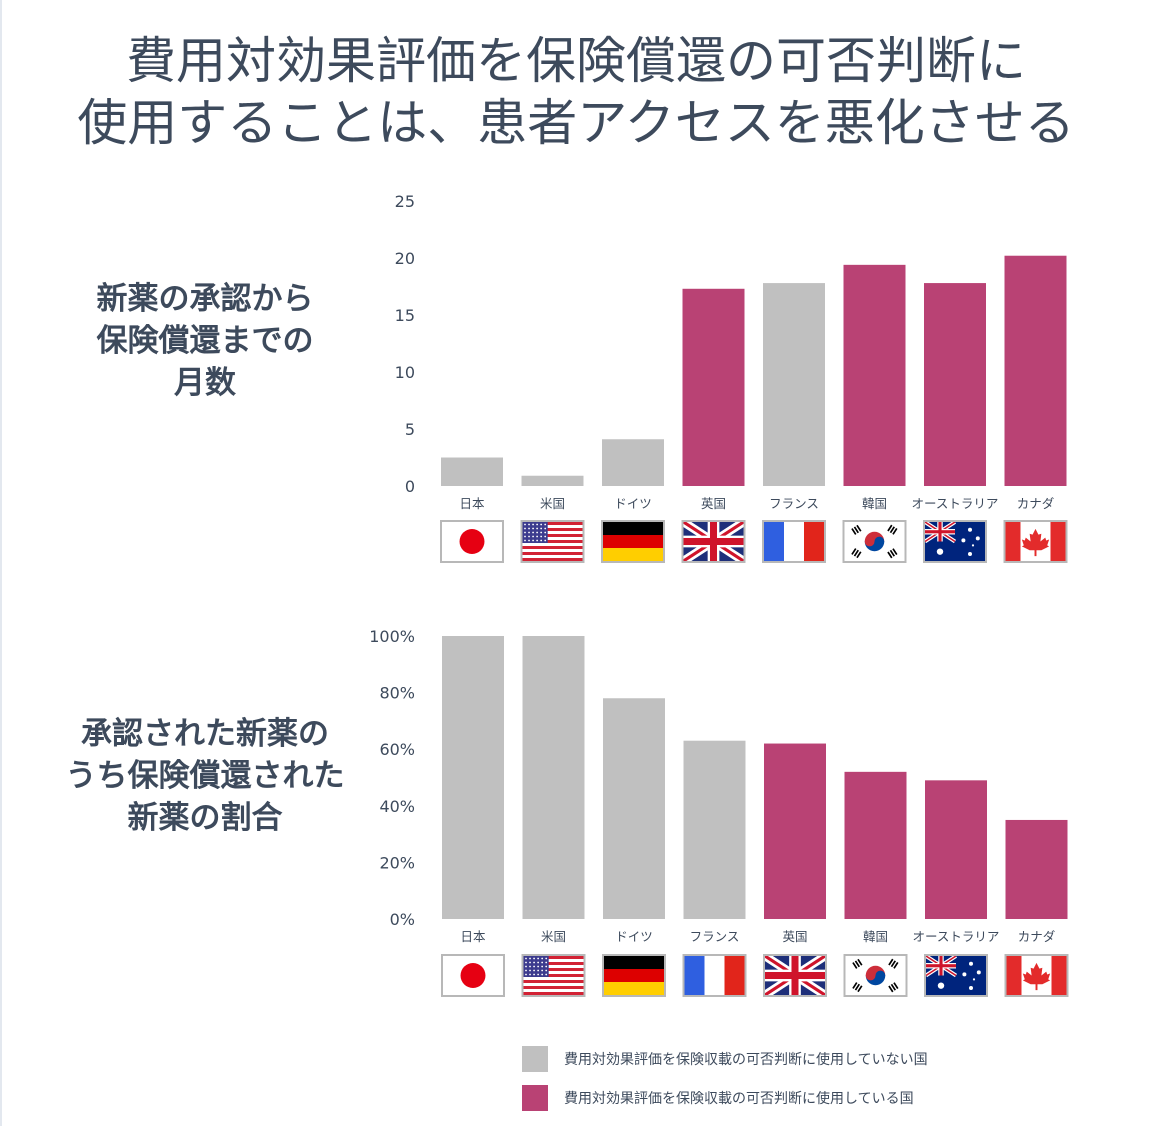 Image resolution: width=1152 pixels, height=1126 pixels. What do you see at coordinates (535, 1059) in the screenshot?
I see `legend-swatch-gray` at bounding box center [535, 1059].